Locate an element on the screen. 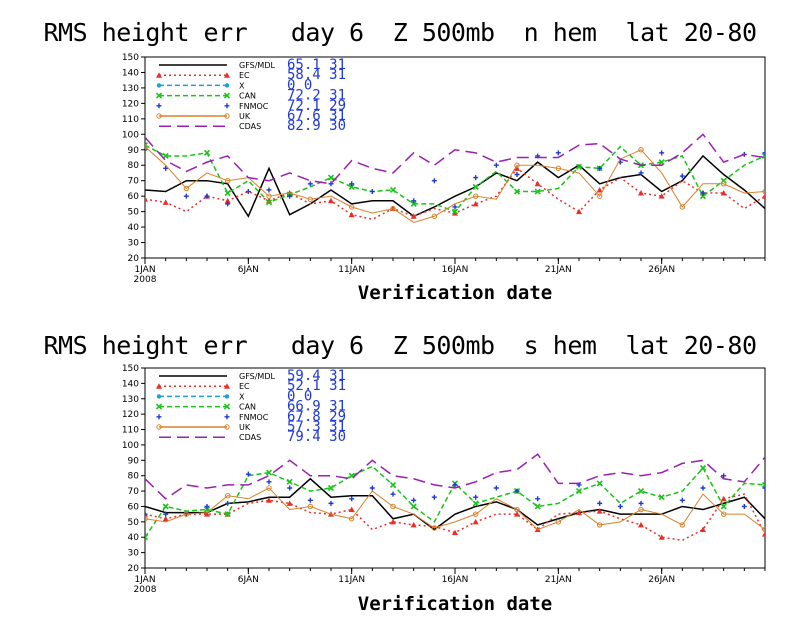  y-tick-label: 100 is located at coordinates (130, 135).